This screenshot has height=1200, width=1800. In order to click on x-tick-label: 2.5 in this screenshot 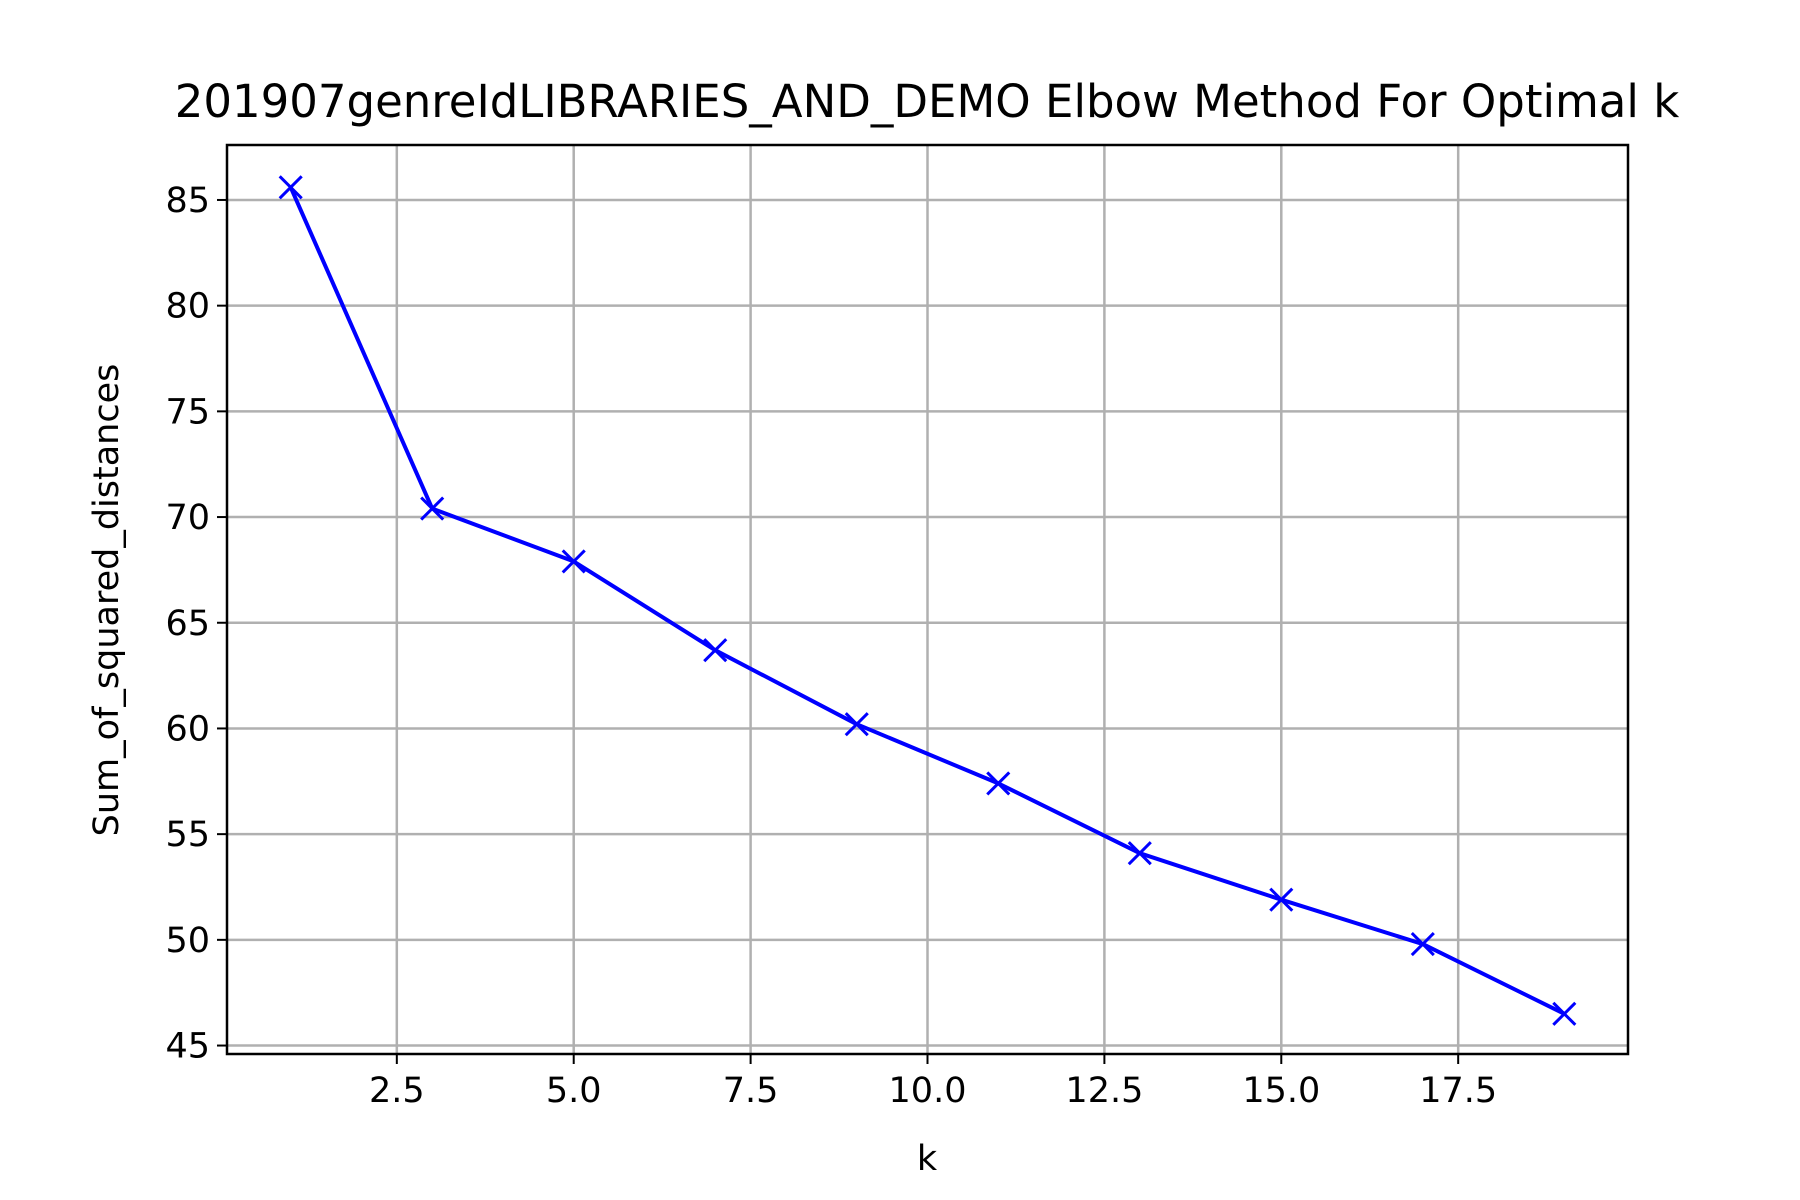, I will do `click(397, 1091)`.